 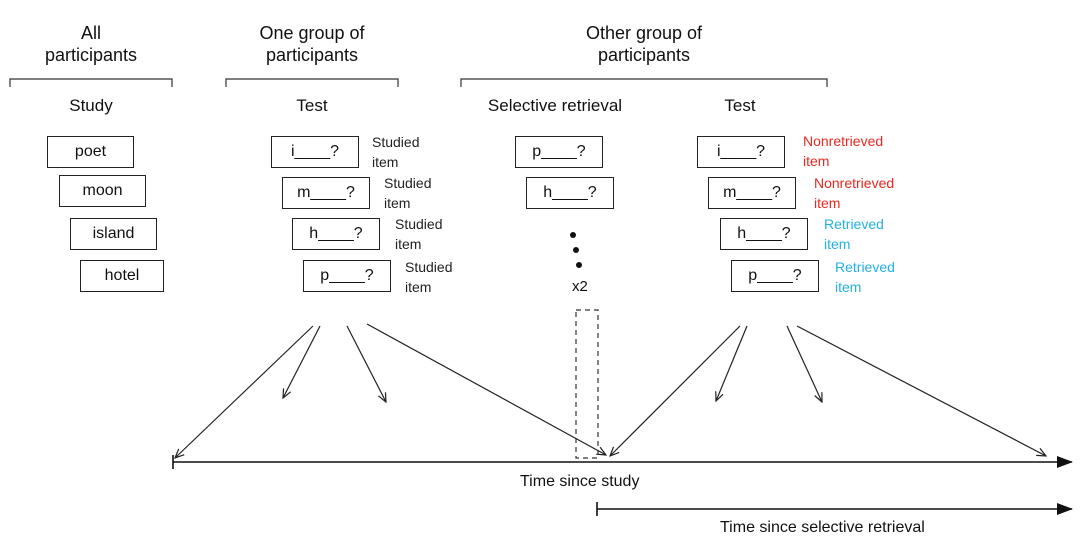 I want to click on bracket-other, so click(x=644, y=82).